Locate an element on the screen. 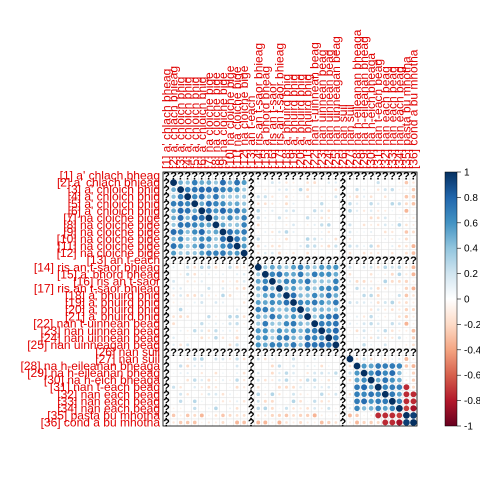 This screenshot has width=480, height=480. row-label: [28] na h-eileanan bheaga is located at coordinates (91, 366).